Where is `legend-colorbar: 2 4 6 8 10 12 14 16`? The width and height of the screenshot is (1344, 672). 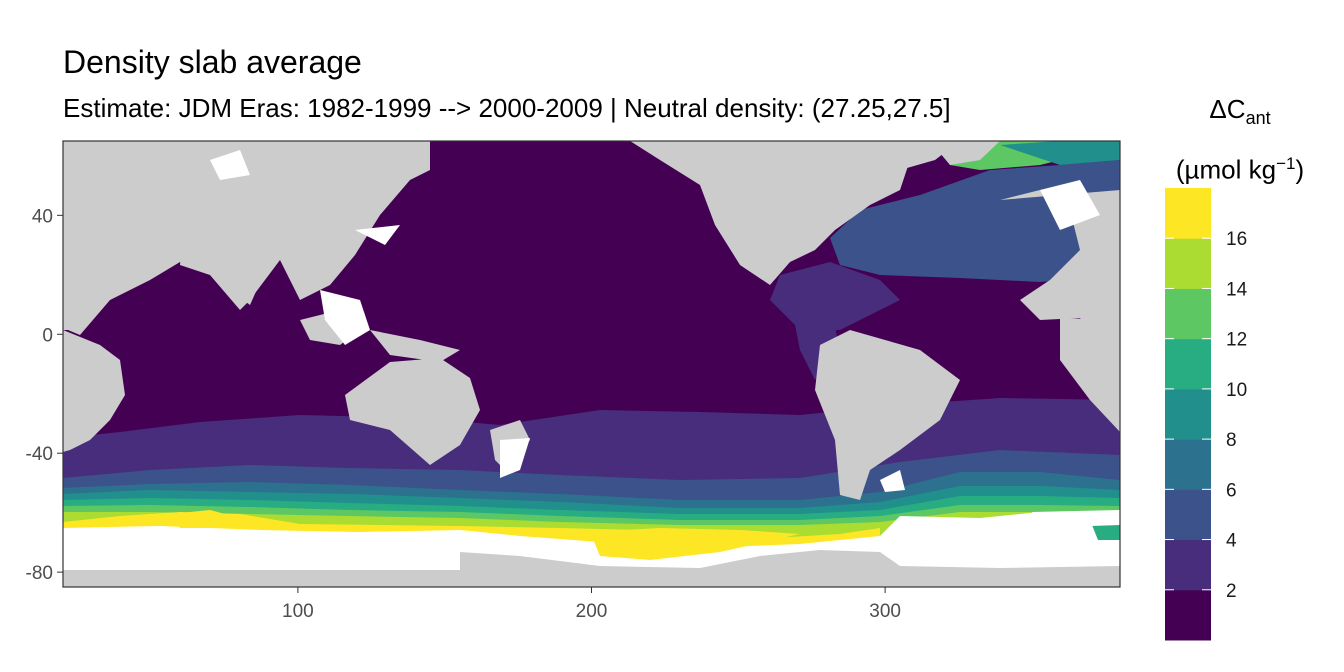 legend-colorbar: 2 4 6 8 10 12 14 16 is located at coordinates (1206, 414).